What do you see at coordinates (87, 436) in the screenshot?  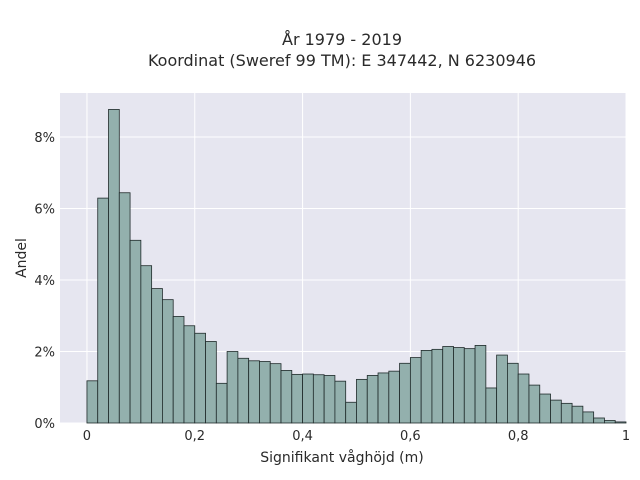 I see `x-tick-label: 0` at bounding box center [87, 436].